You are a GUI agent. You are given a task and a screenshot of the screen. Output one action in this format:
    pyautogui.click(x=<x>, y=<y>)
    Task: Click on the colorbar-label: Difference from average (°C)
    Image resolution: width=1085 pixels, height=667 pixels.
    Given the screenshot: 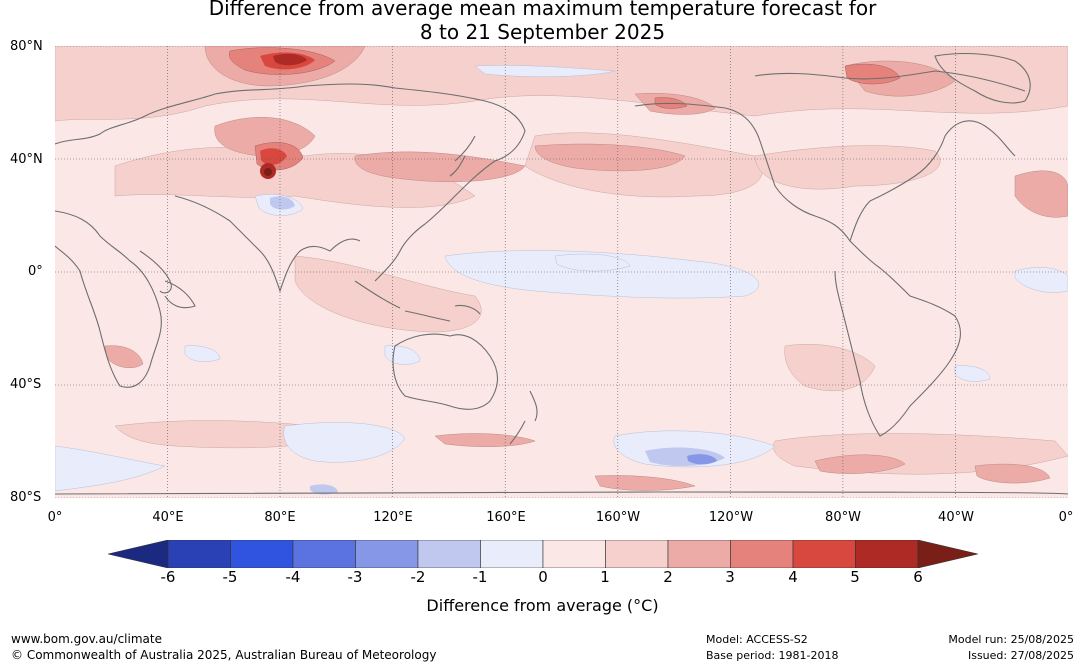 What is the action you would take?
    pyautogui.click(x=542, y=605)
    